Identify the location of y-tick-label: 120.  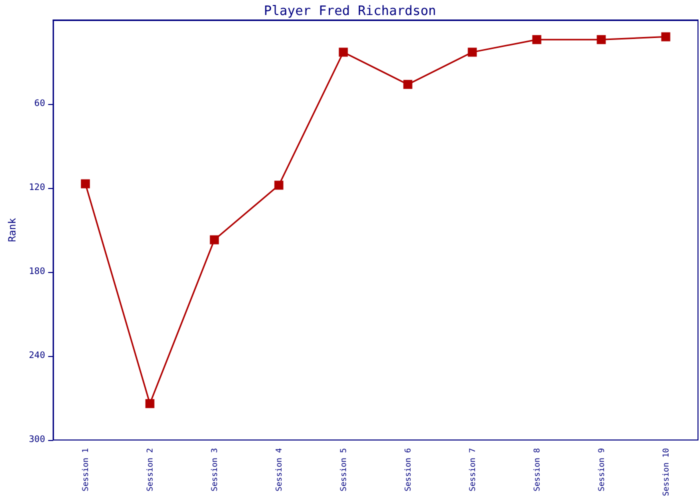
(37, 188).